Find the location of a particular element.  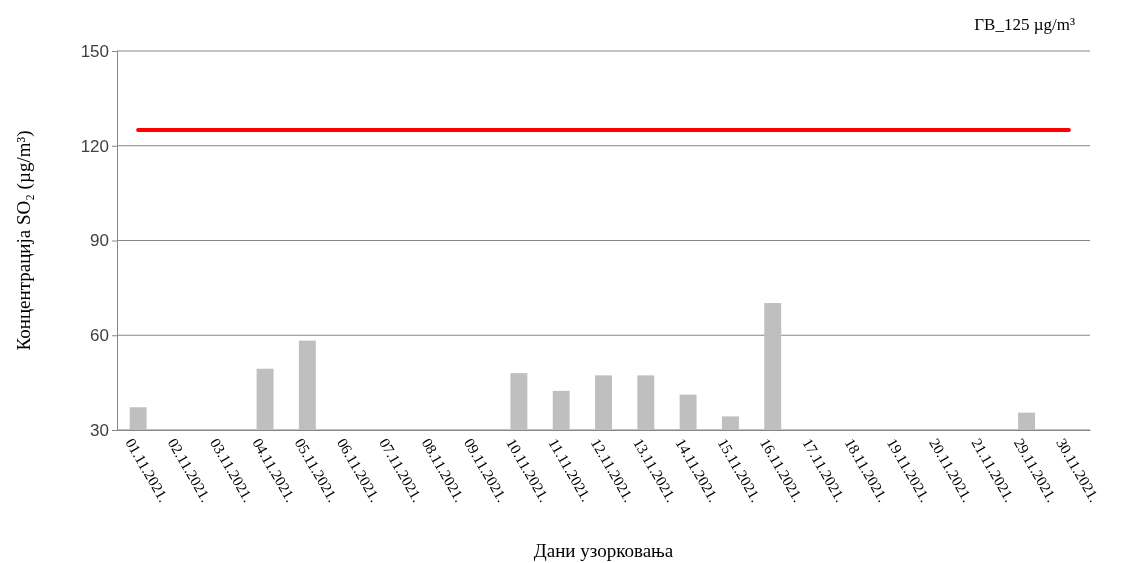

y-tick-label: 150 is located at coordinates (94, 51).